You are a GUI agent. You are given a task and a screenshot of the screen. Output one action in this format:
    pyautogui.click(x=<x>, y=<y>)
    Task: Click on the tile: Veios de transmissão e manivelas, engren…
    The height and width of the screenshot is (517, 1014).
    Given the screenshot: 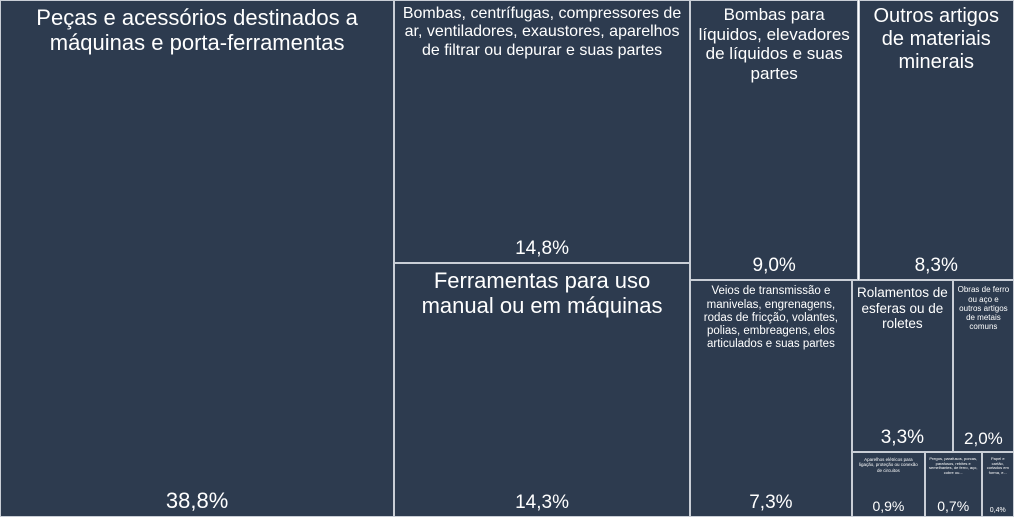 What is the action you would take?
    pyautogui.click(x=770, y=398)
    